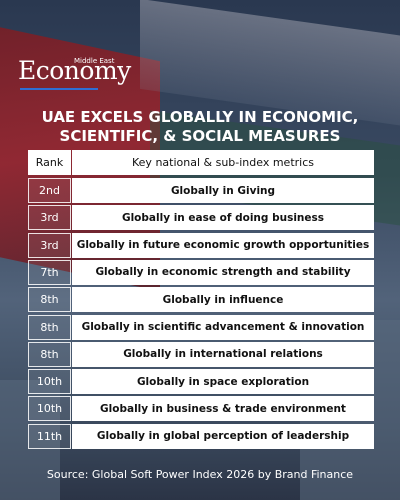  Describe the element at coordinates (49, 272) in the screenshot. I see `rank-cell: 7th` at that location.